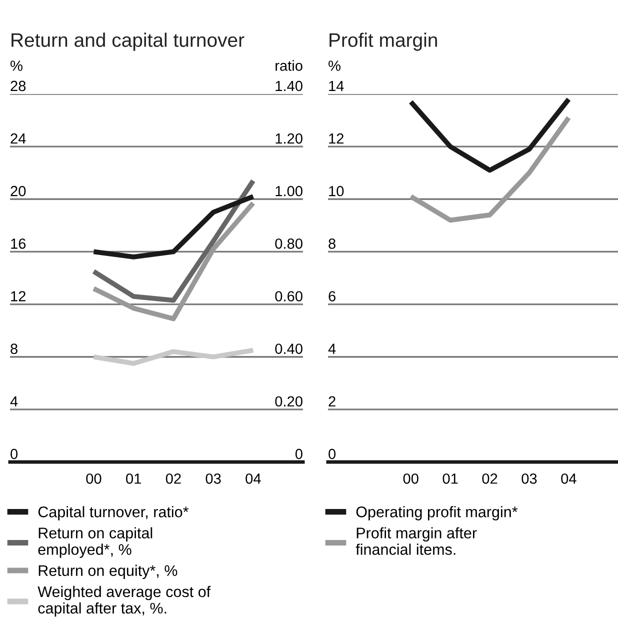 The width and height of the screenshot is (618, 630). Describe the element at coordinates (437, 513) in the screenshot. I see `legend-label: Operating profit margin*` at that location.